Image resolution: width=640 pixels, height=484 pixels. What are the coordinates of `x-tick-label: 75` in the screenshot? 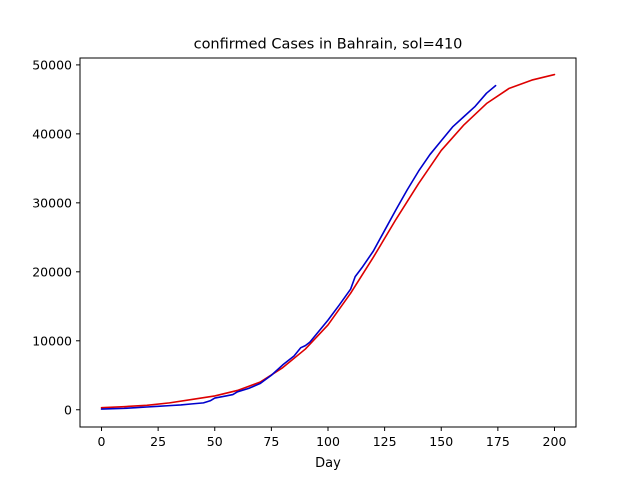 It's located at (271, 441).